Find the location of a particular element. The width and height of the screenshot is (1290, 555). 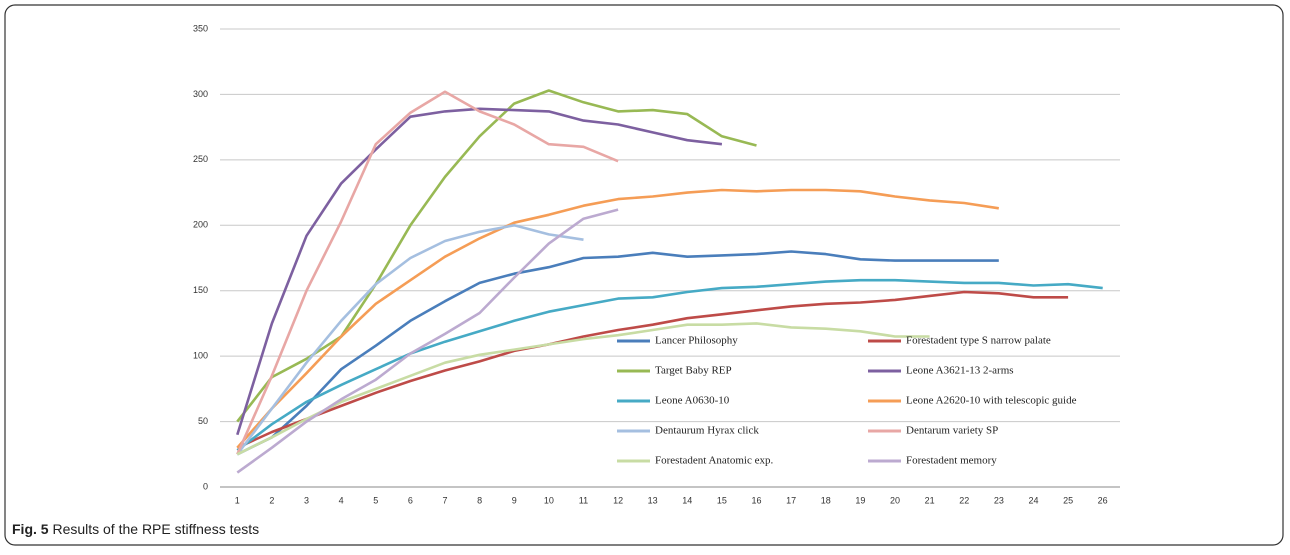

x-tick-label: 17 is located at coordinates (791, 500).